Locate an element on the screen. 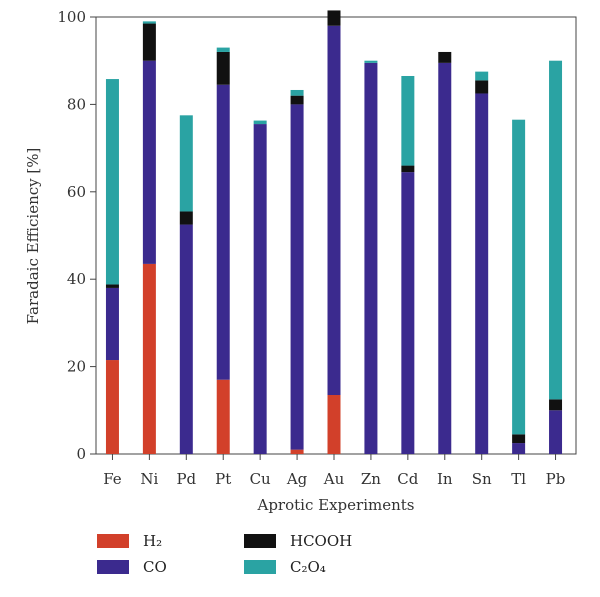 This screenshot has width=600, height=597. x-tick-label: Fe is located at coordinates (112, 479).